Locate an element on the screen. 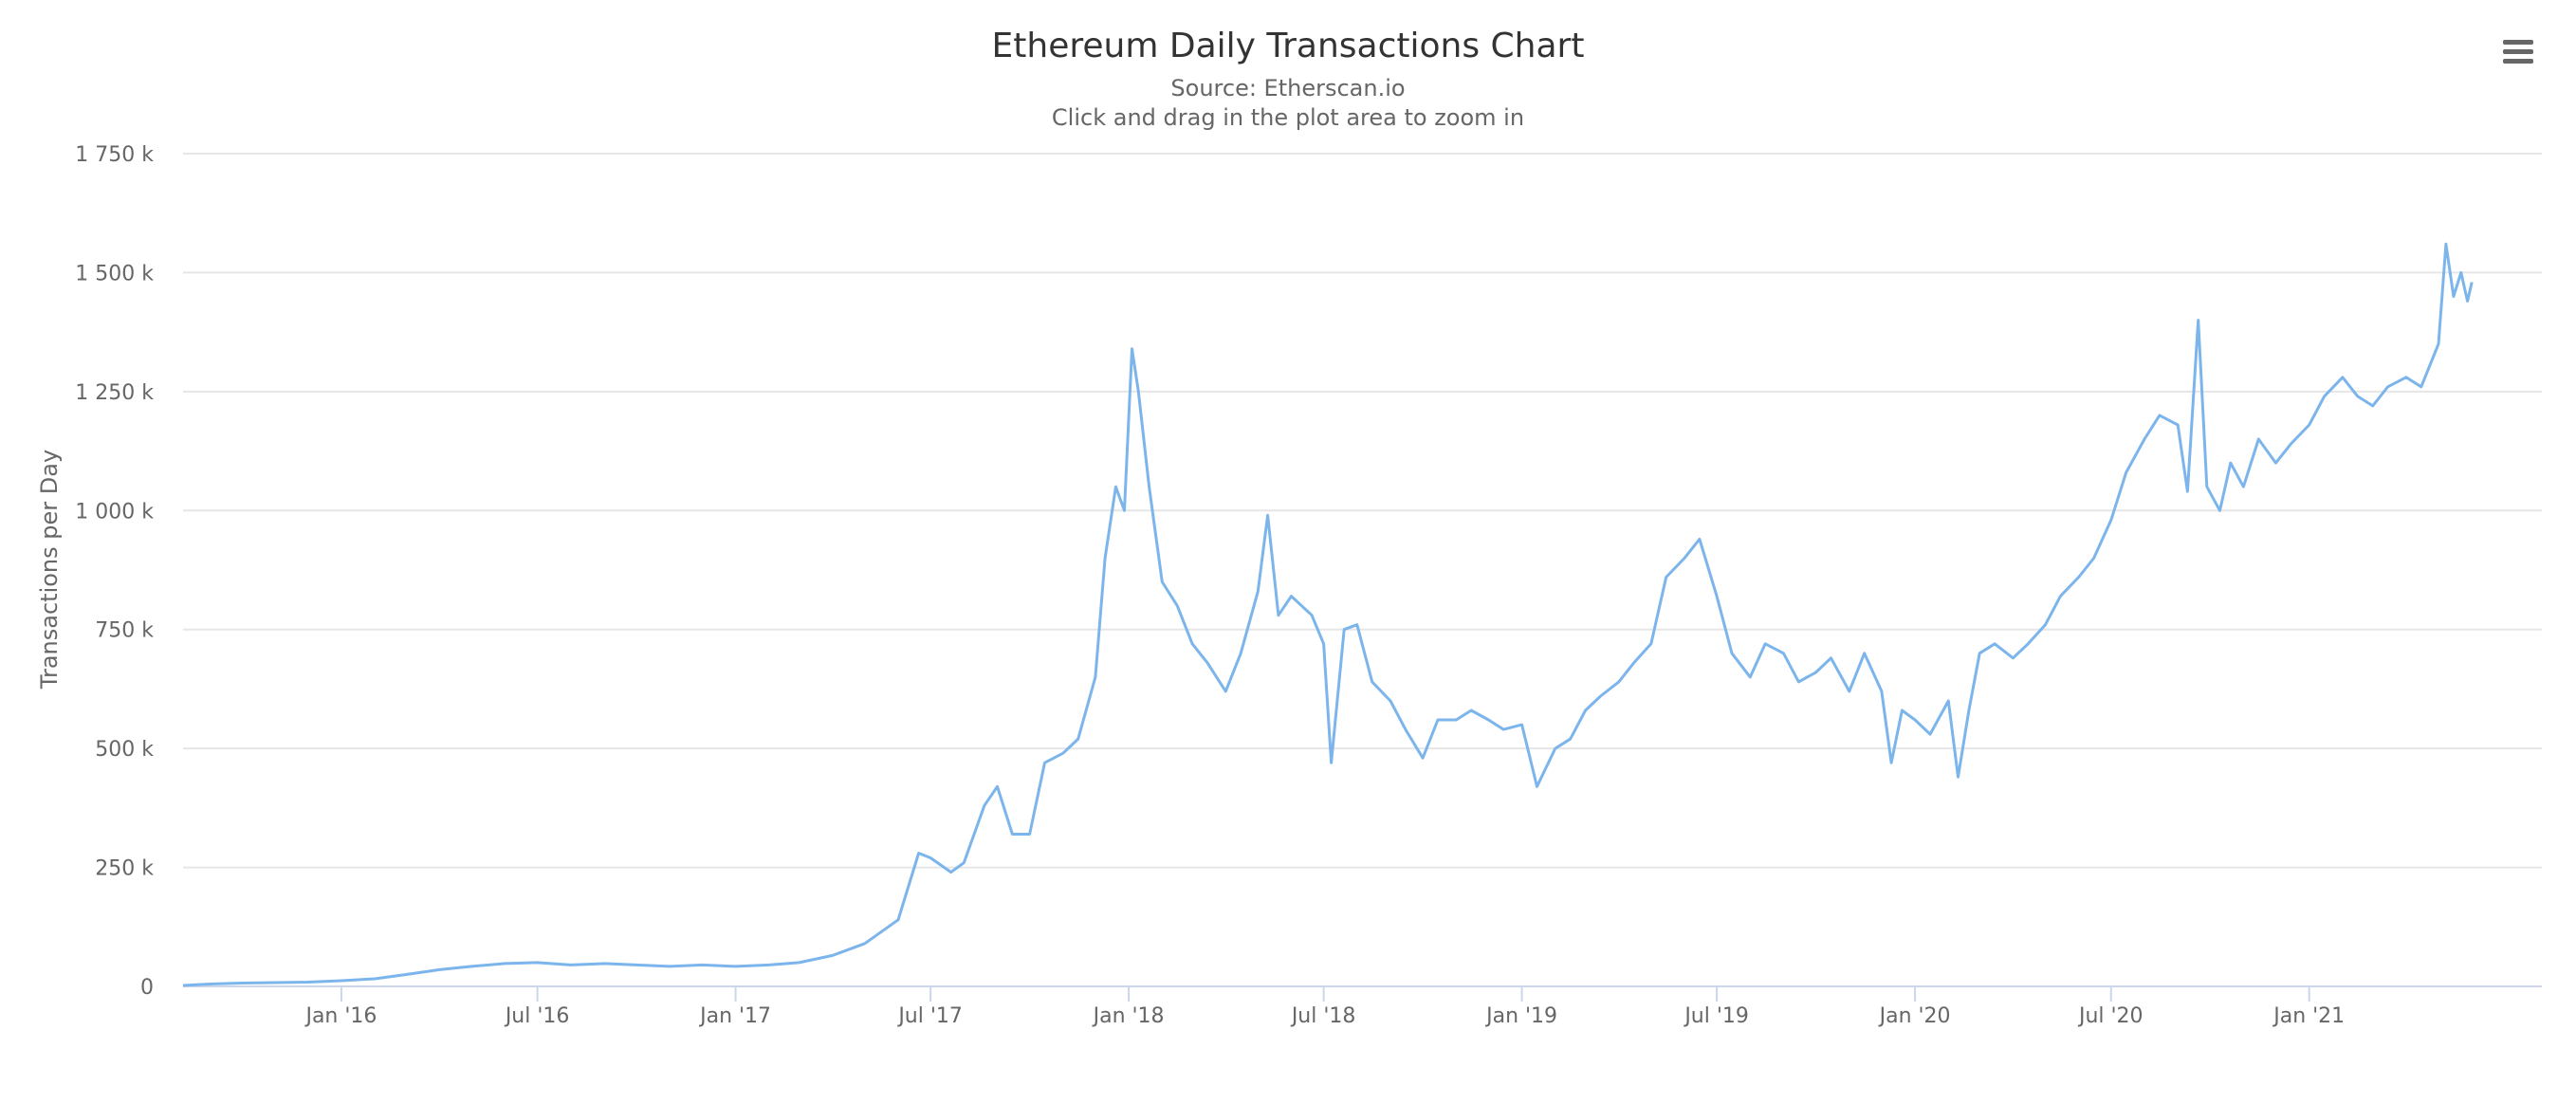 The width and height of the screenshot is (2576, 1104). hamburger-menu-icon is located at coordinates (2517, 53).